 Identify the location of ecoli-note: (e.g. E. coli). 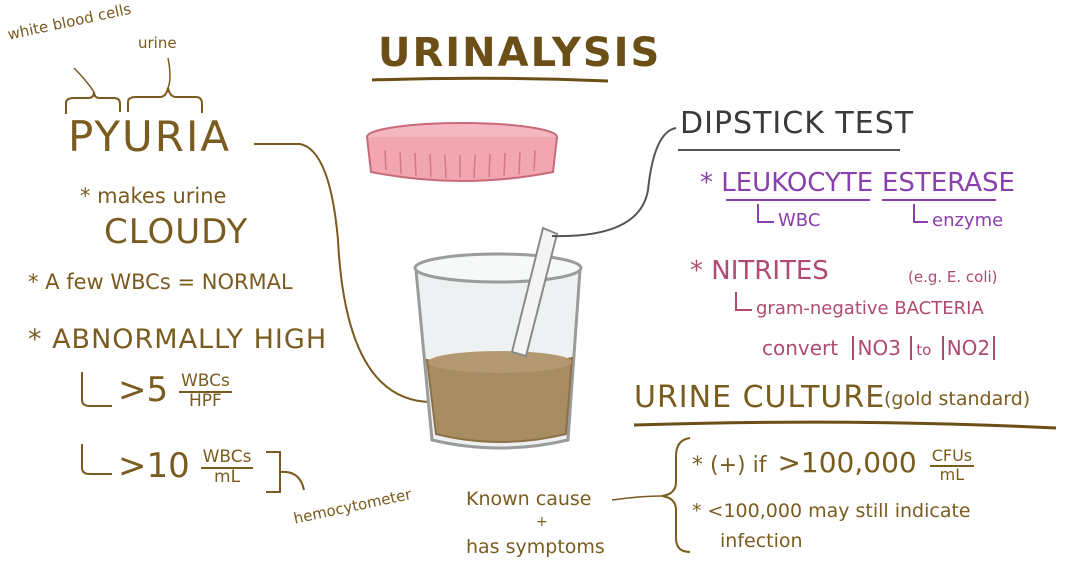
(953, 277).